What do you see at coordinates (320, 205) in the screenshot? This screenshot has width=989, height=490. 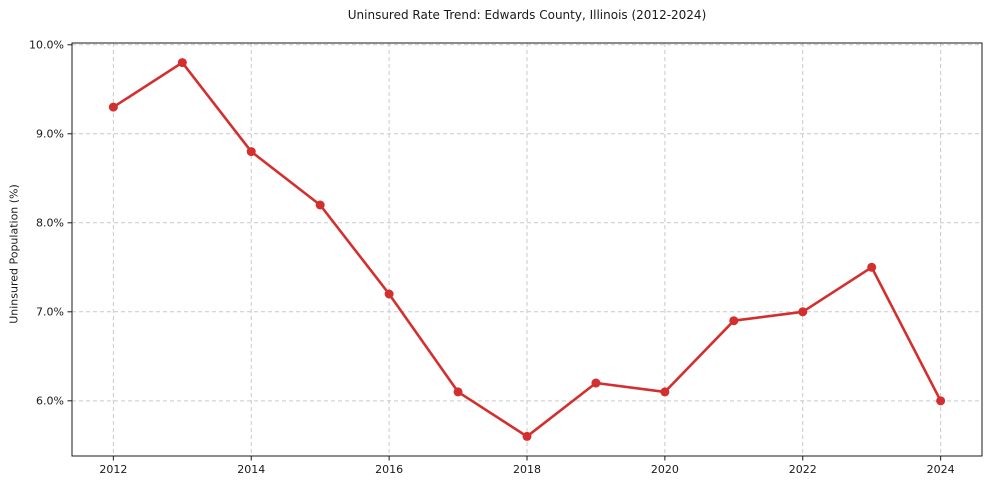 I see `data-point-2015` at bounding box center [320, 205].